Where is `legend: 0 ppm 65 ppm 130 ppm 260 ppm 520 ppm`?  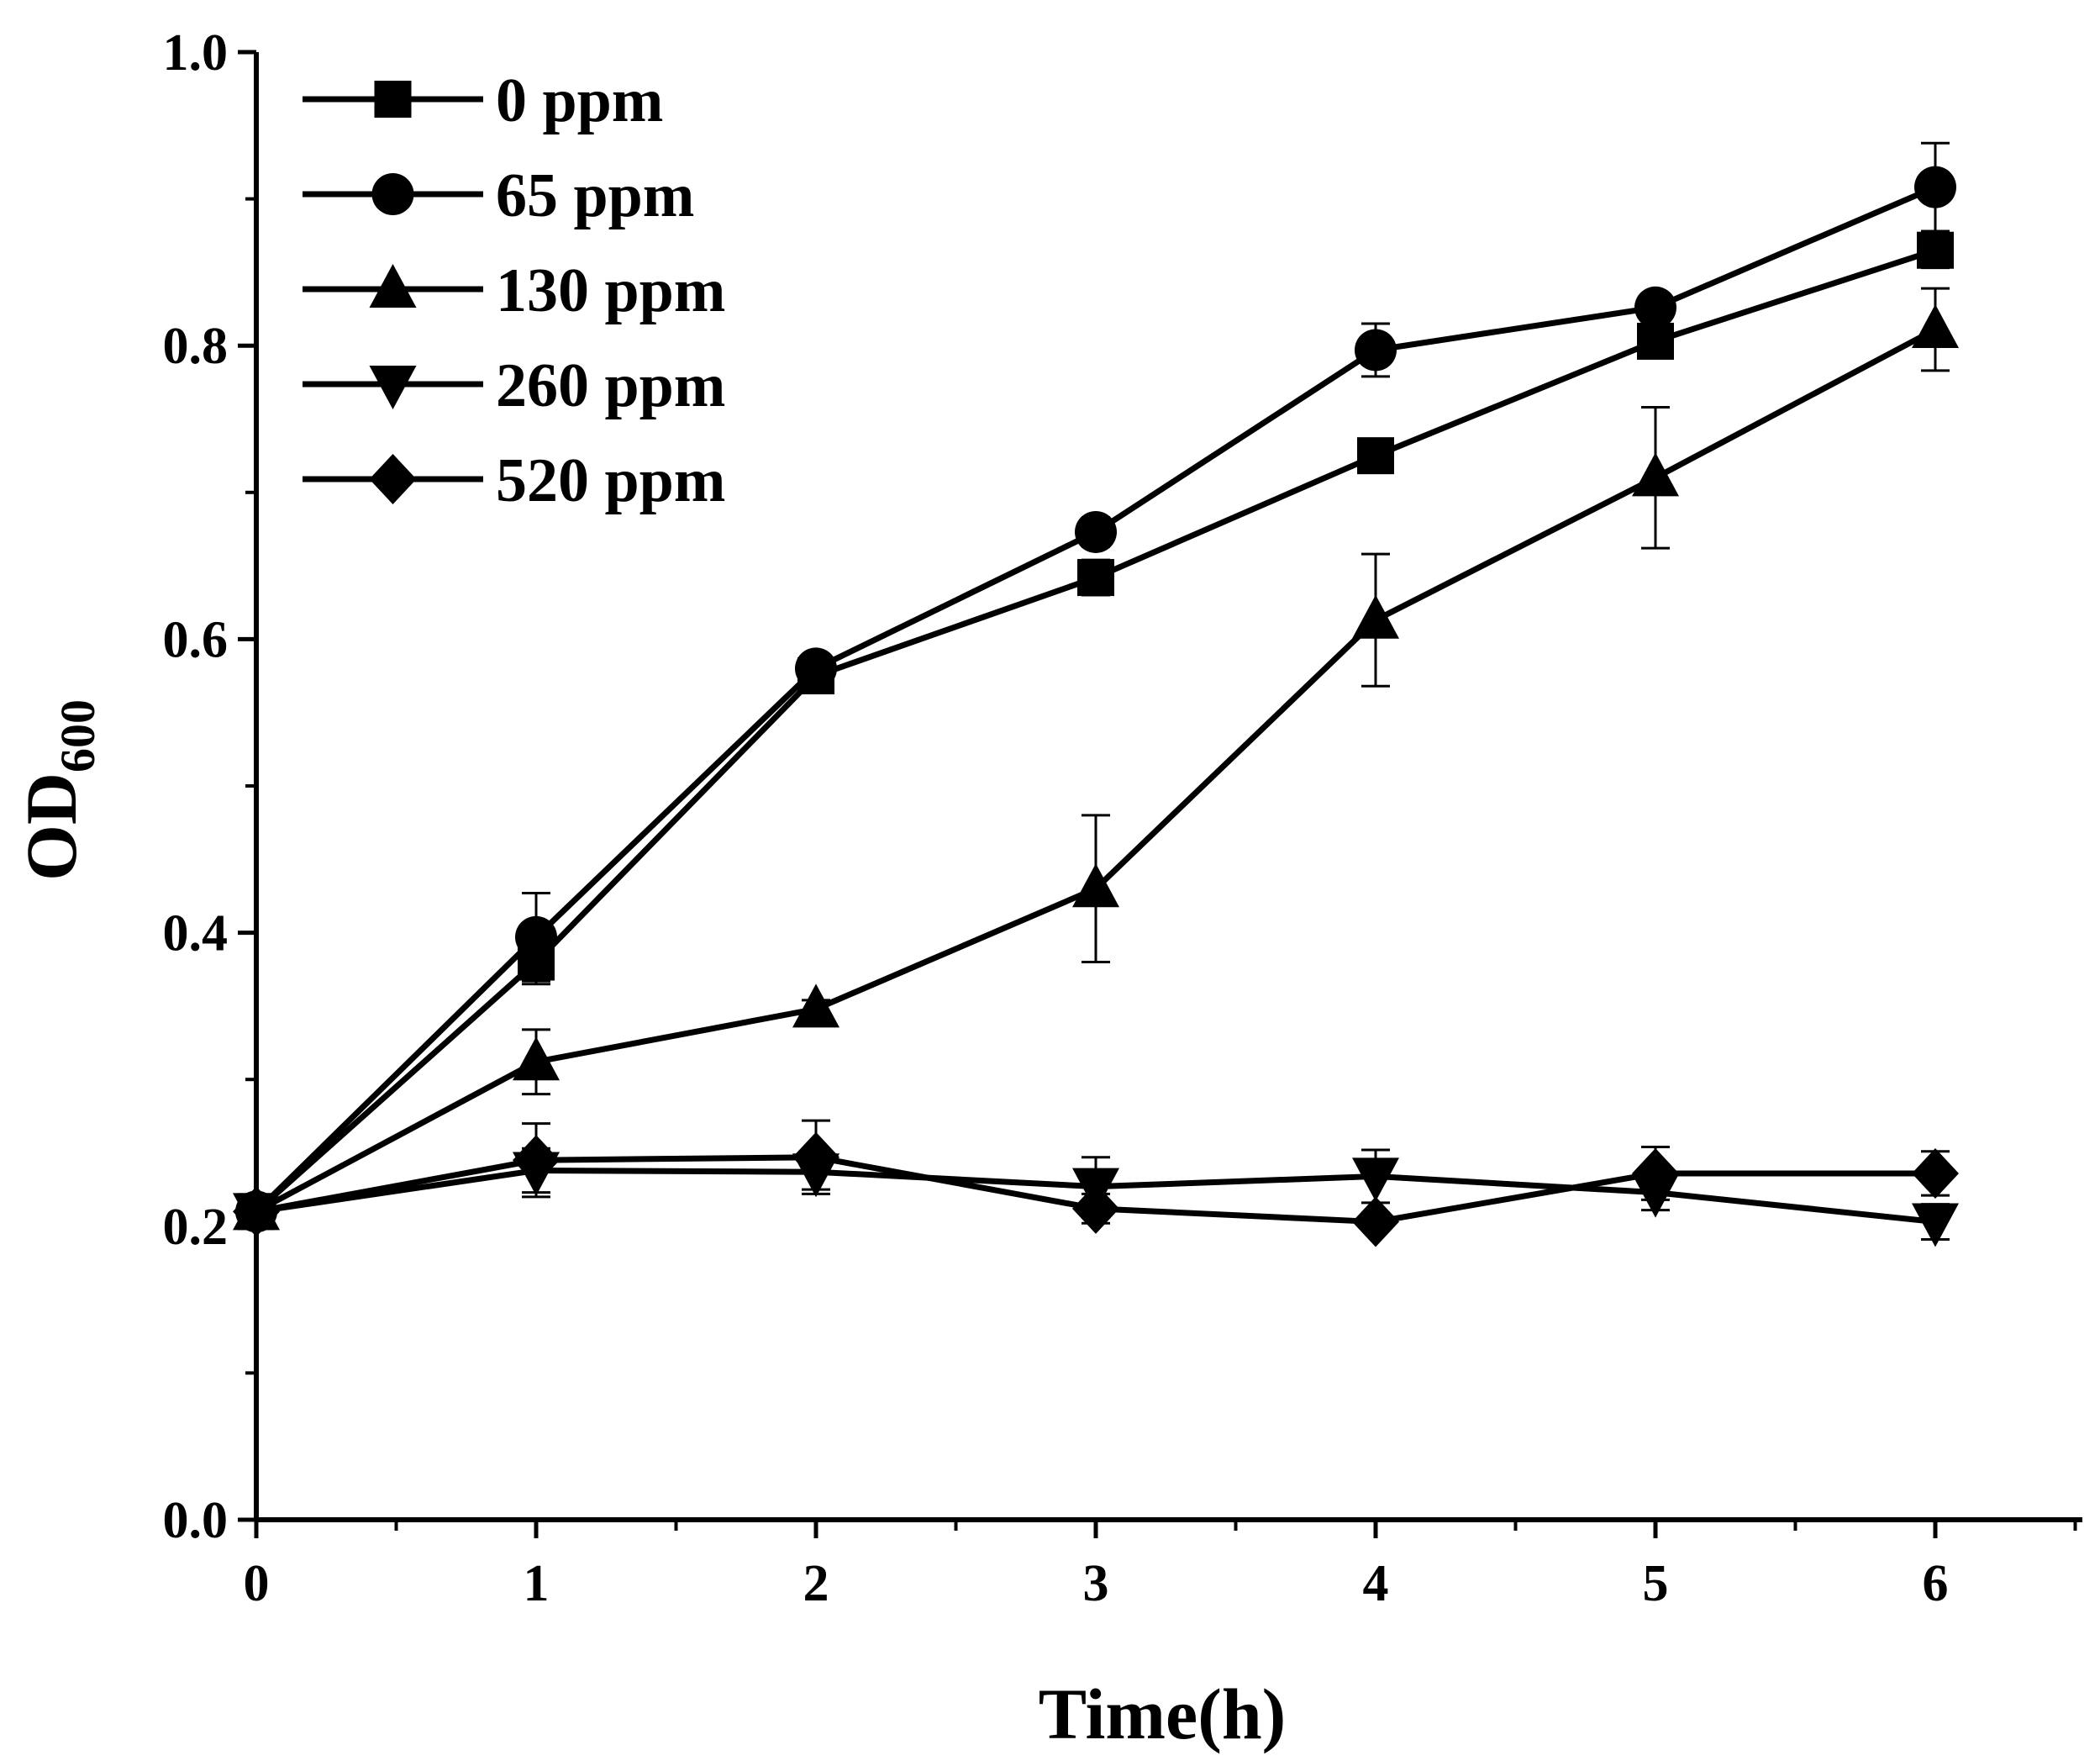 legend: 0 ppm 65 ppm 130 ppm 260 ppm 520 ppm is located at coordinates (514, 290).